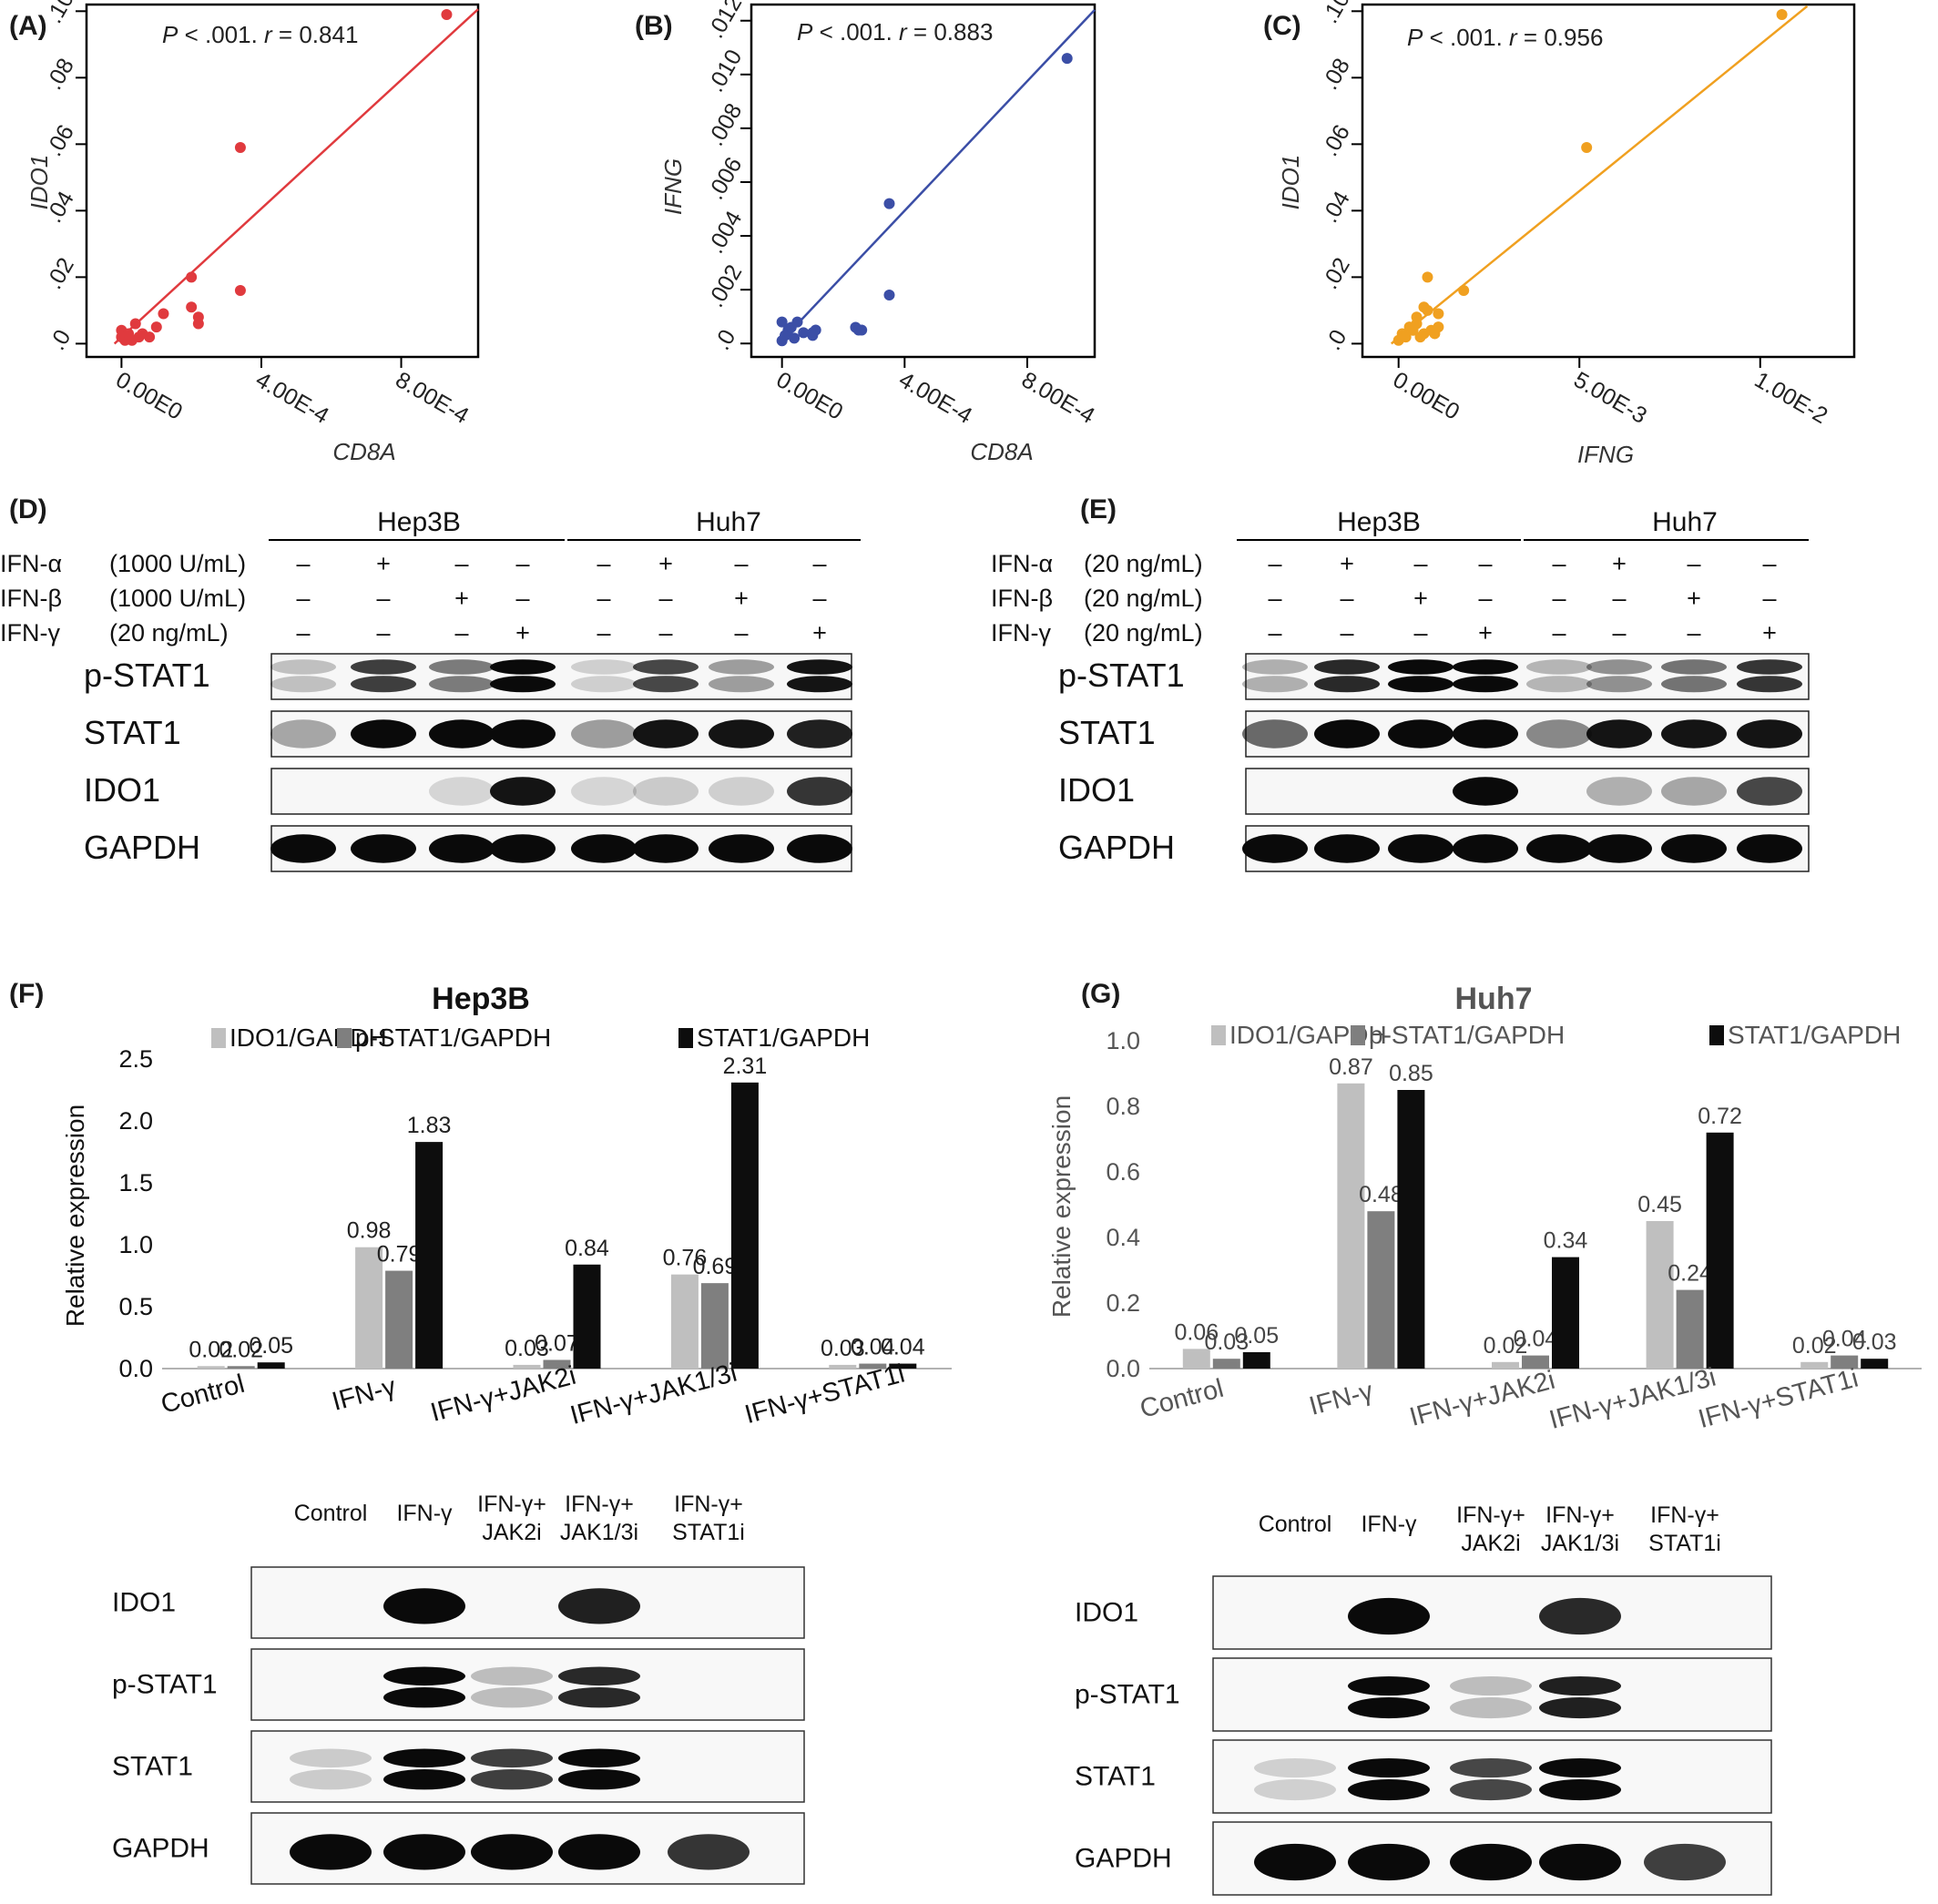  What do you see at coordinates (28, 26) in the screenshot?
I see `panel-label-a: (A)` at bounding box center [28, 26].